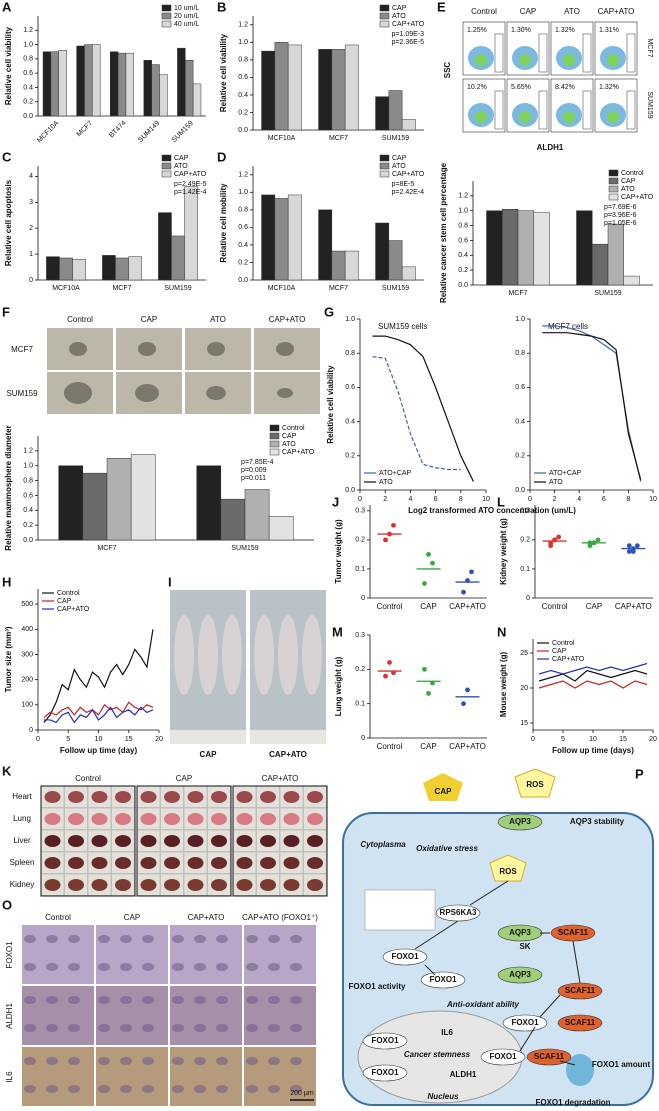 This screenshot has width=659, height=1111. Describe the element at coordinates (385, 1040) in the screenshot. I see `diagram-label: FOXO1` at that location.